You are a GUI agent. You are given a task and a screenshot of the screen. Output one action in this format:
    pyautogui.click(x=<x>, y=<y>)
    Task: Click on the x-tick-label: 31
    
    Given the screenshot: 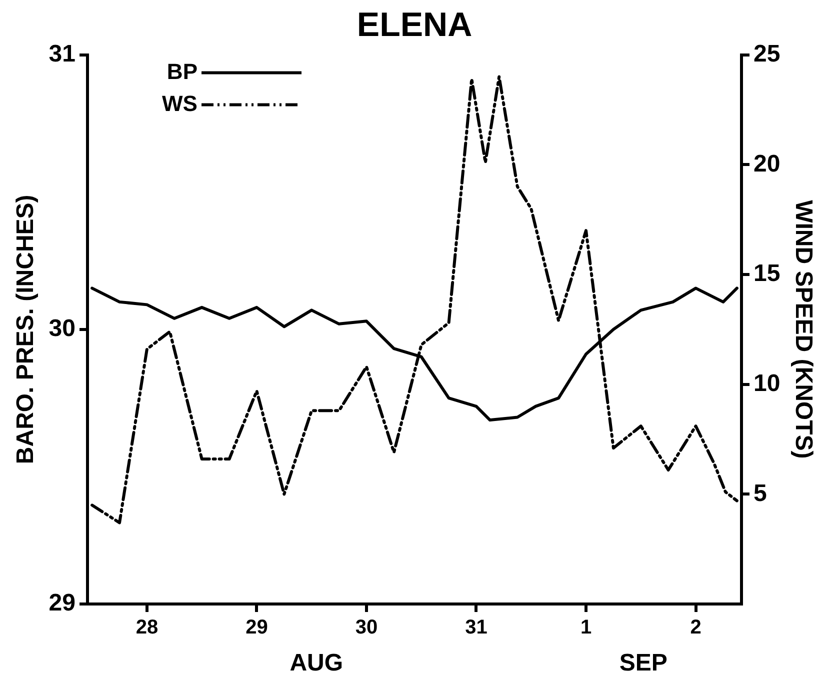 What is the action you would take?
    pyautogui.click(x=476, y=627)
    